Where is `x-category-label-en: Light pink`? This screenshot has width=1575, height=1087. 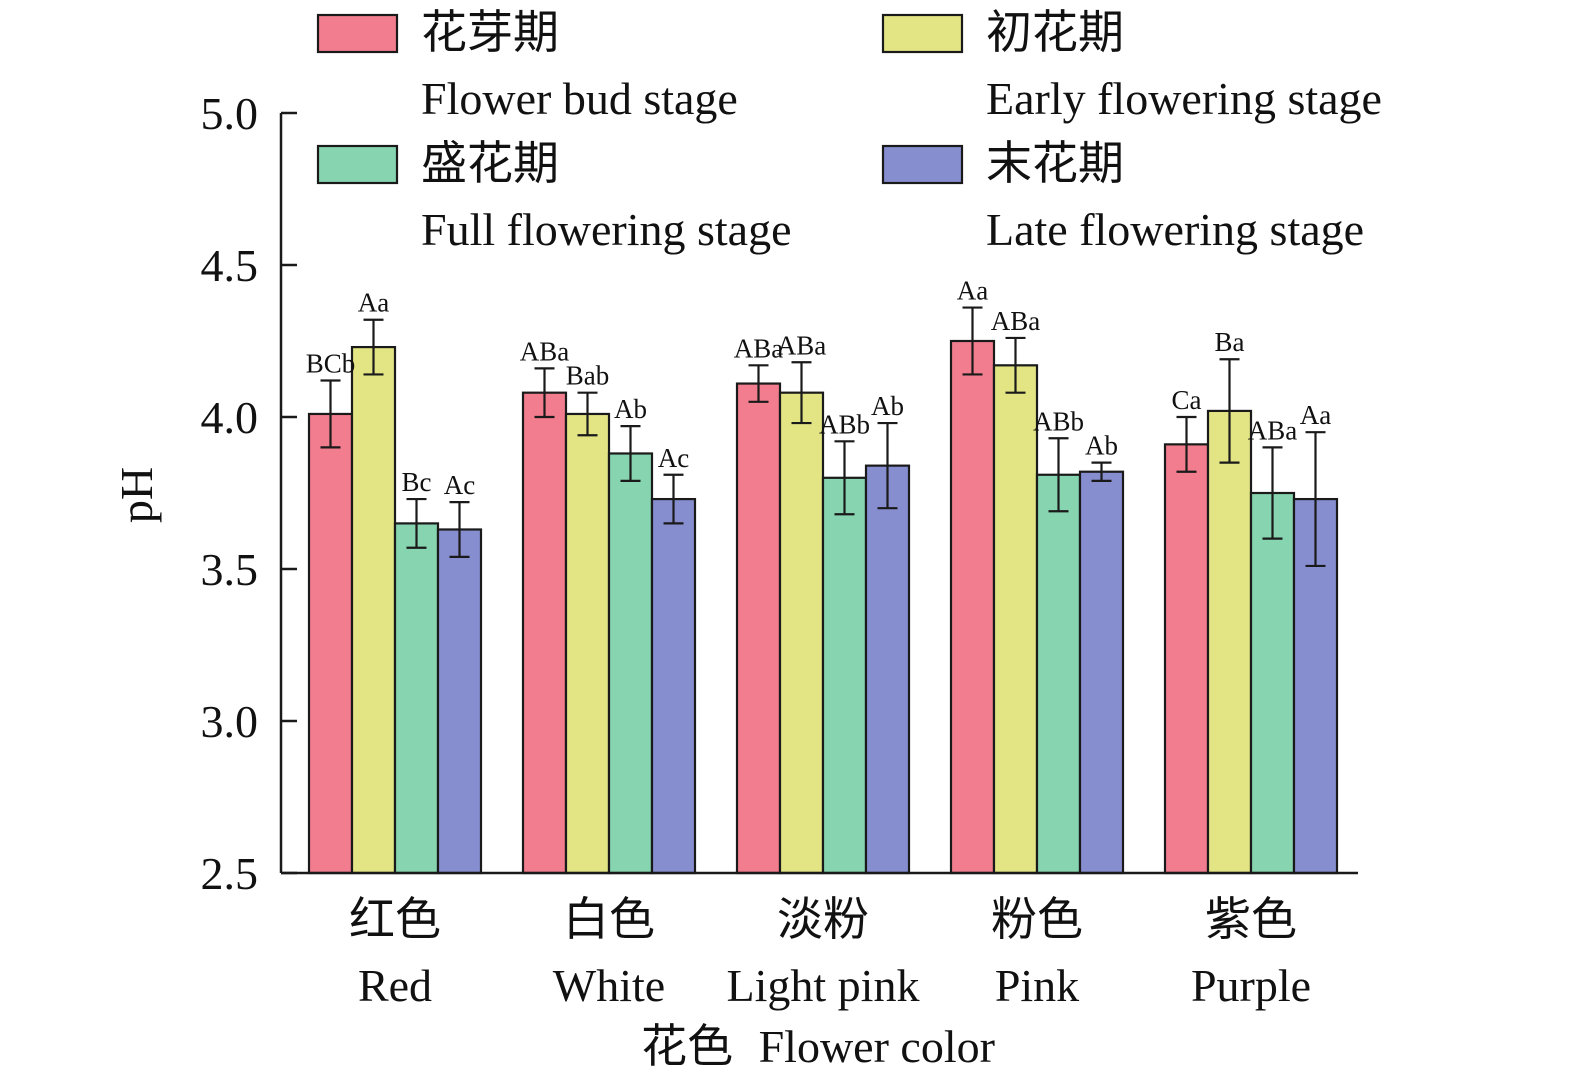 x-category-label-en: Light pink is located at coordinates (823, 985).